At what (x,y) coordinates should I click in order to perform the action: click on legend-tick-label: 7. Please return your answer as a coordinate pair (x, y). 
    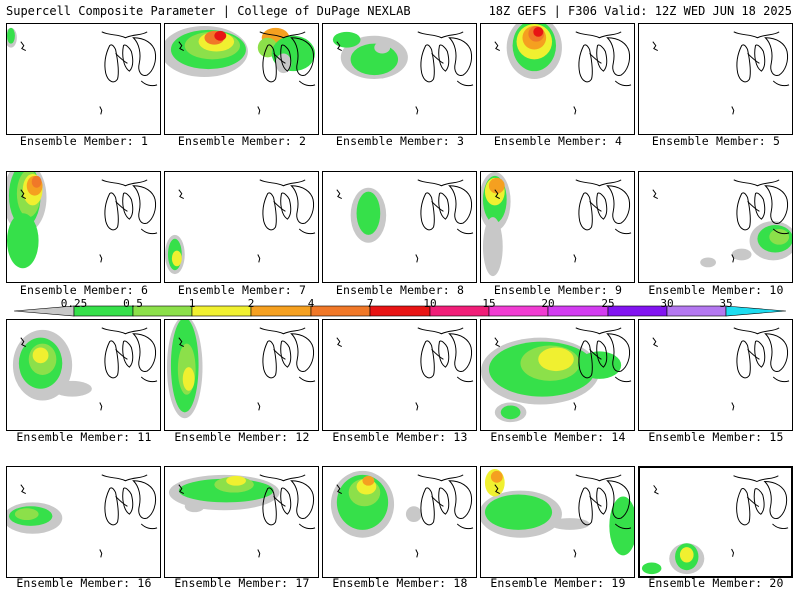
    Looking at the image, I should click on (370, 303).